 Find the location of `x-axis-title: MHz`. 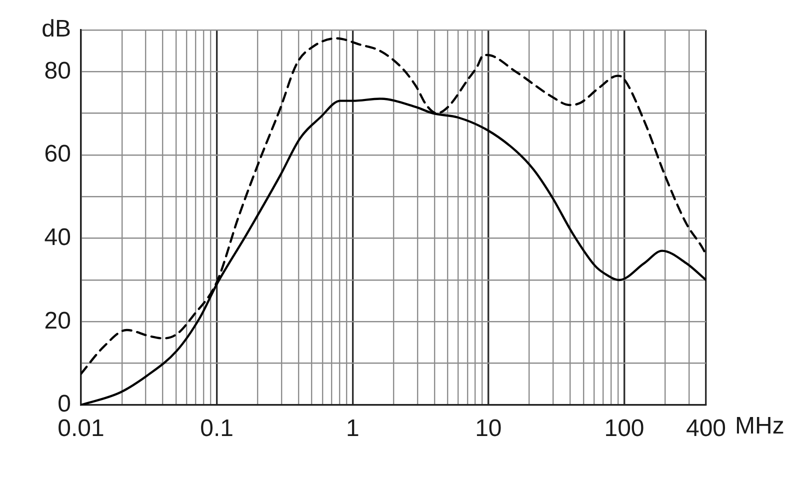

x-axis-title: MHz is located at coordinates (759, 426).